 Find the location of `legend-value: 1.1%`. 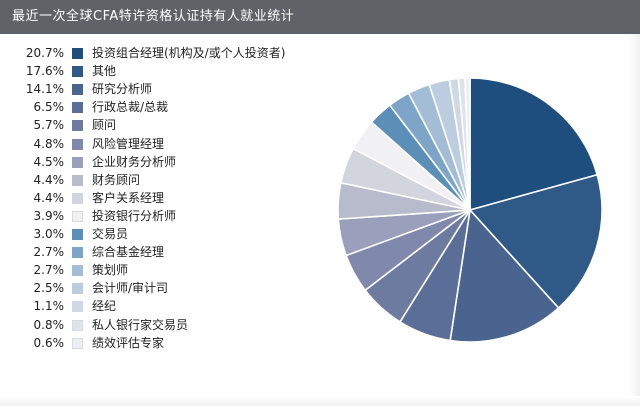

legend-value: 1.1% is located at coordinates (49, 306).